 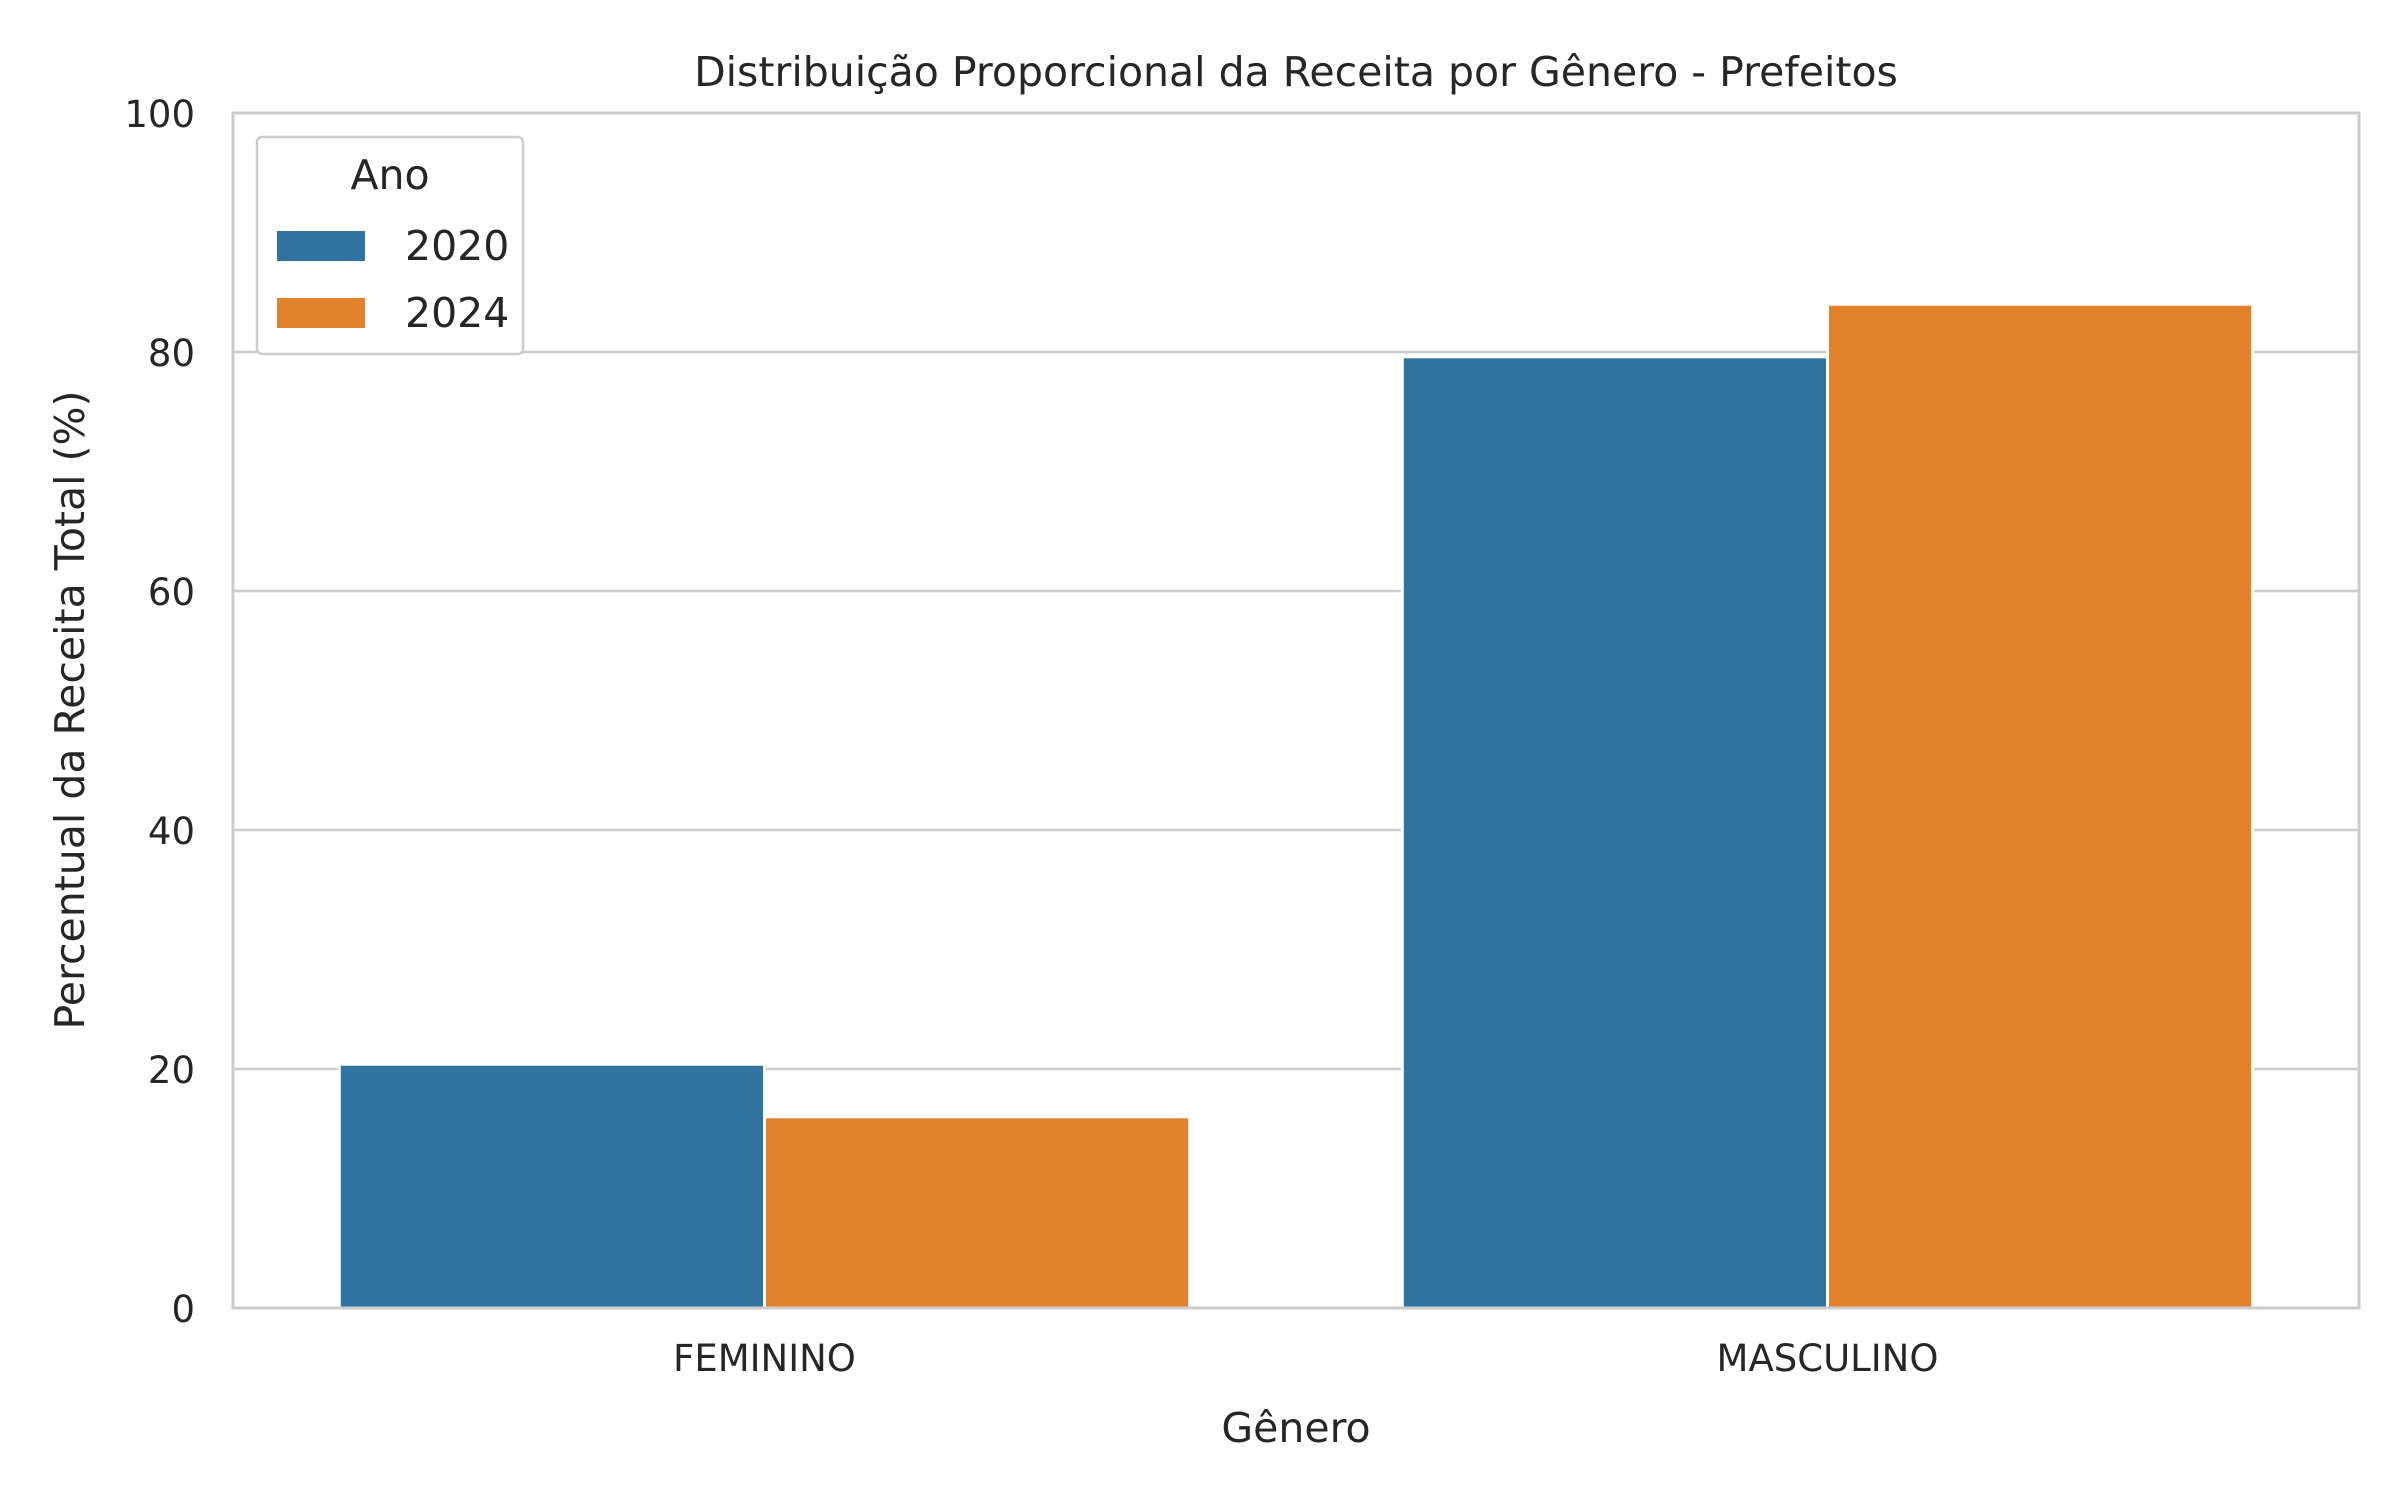 What do you see at coordinates (171, 592) in the screenshot?
I see `y-tick-label: 60` at bounding box center [171, 592].